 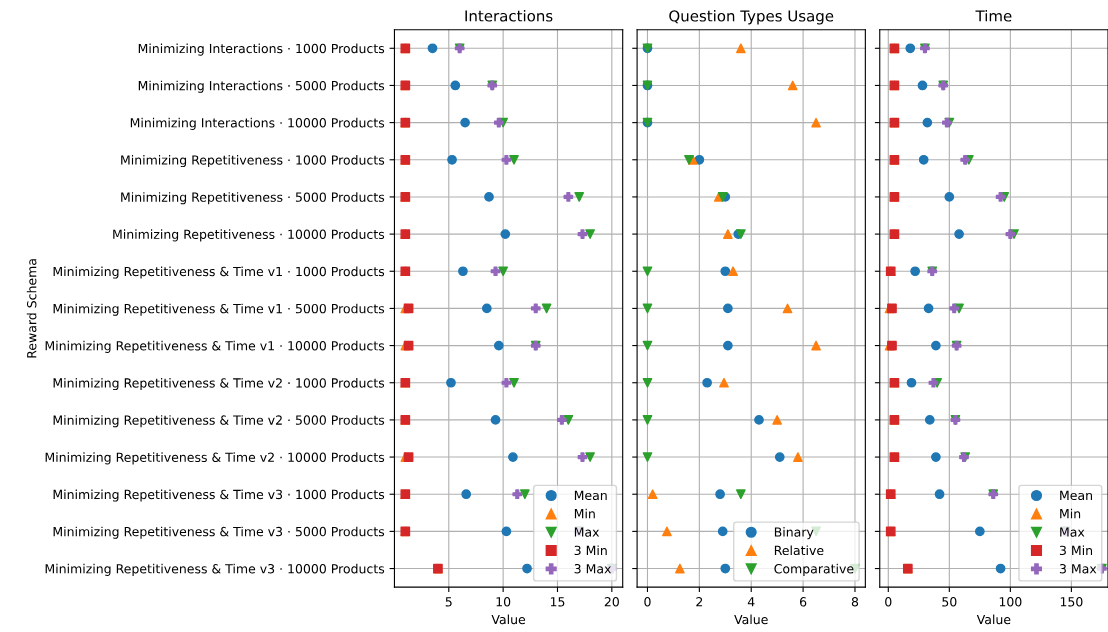 What do you see at coordinates (751, 17) in the screenshot?
I see `chart-title: Question Types Usage` at bounding box center [751, 17].